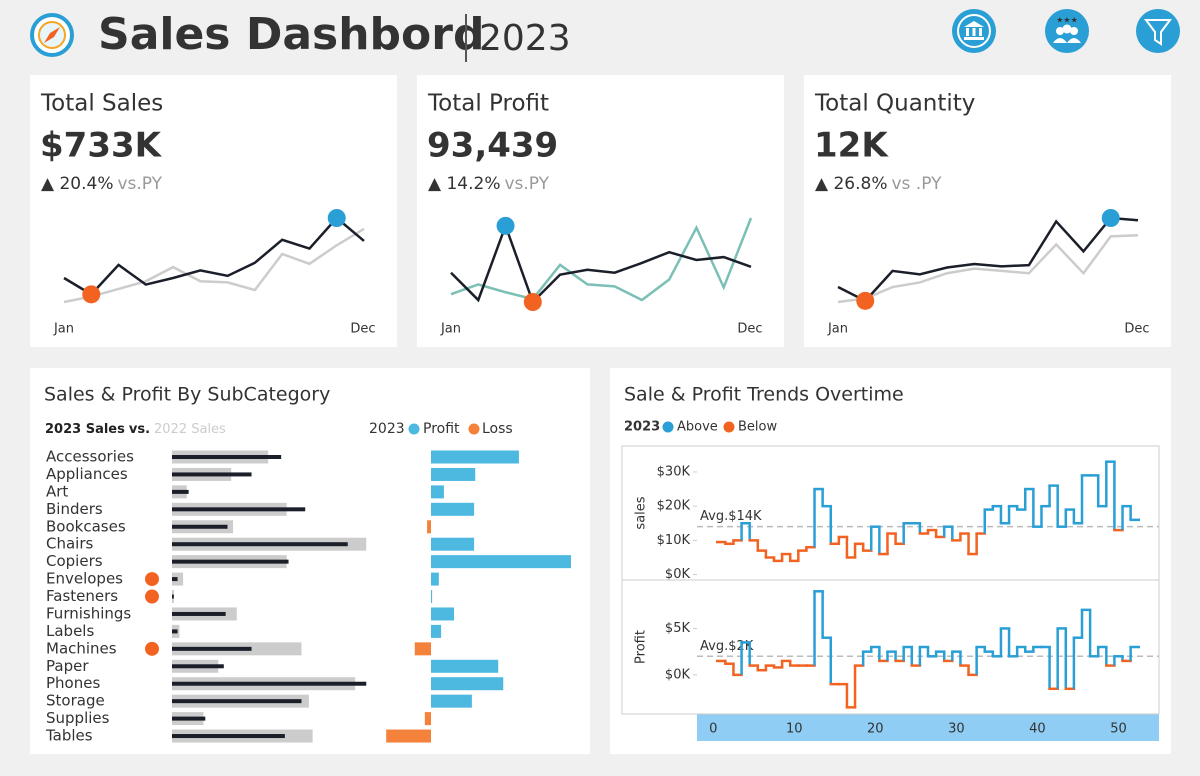 This screenshot has height=776, width=1200. What do you see at coordinates (928, 727) in the screenshot?
I see `x-axis-band` at bounding box center [928, 727].